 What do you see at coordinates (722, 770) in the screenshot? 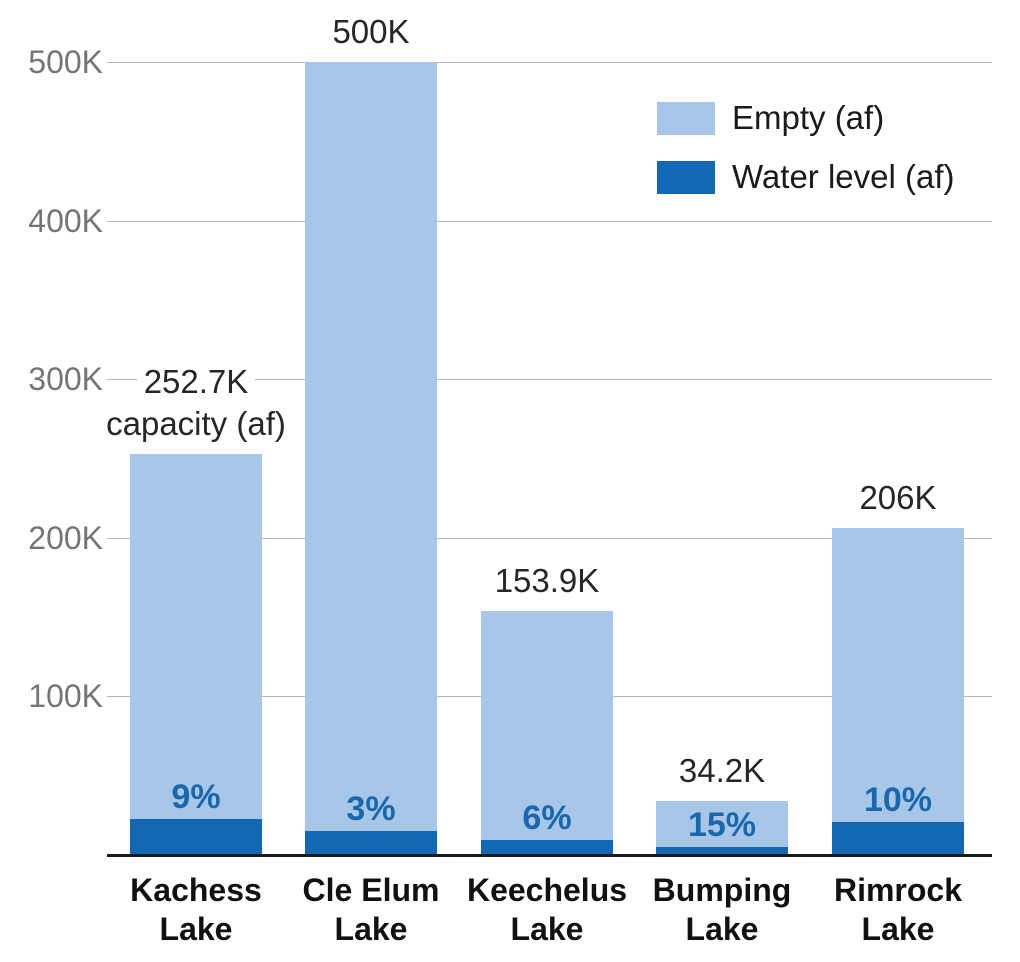
I see `capacity-label-bumping-lake: 34.2K` at bounding box center [722, 770].